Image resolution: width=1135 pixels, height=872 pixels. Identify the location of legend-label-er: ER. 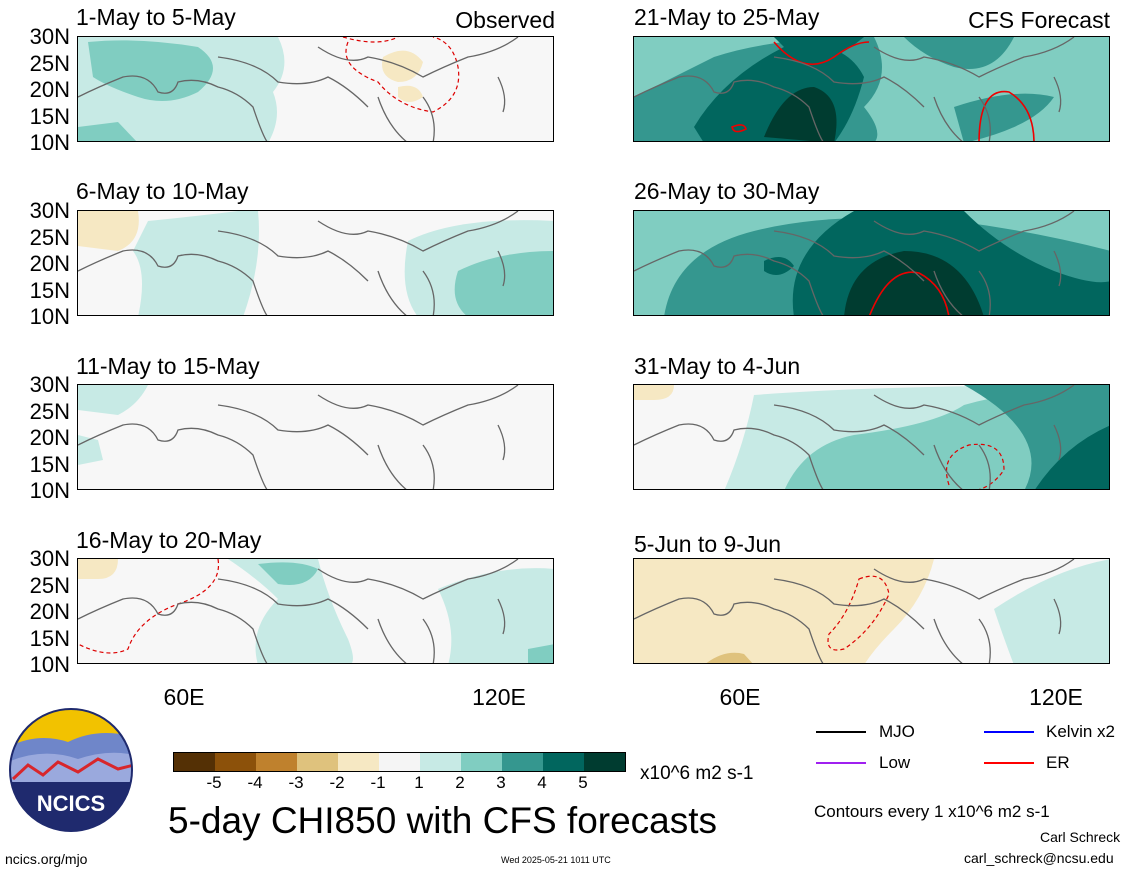
(1058, 762).